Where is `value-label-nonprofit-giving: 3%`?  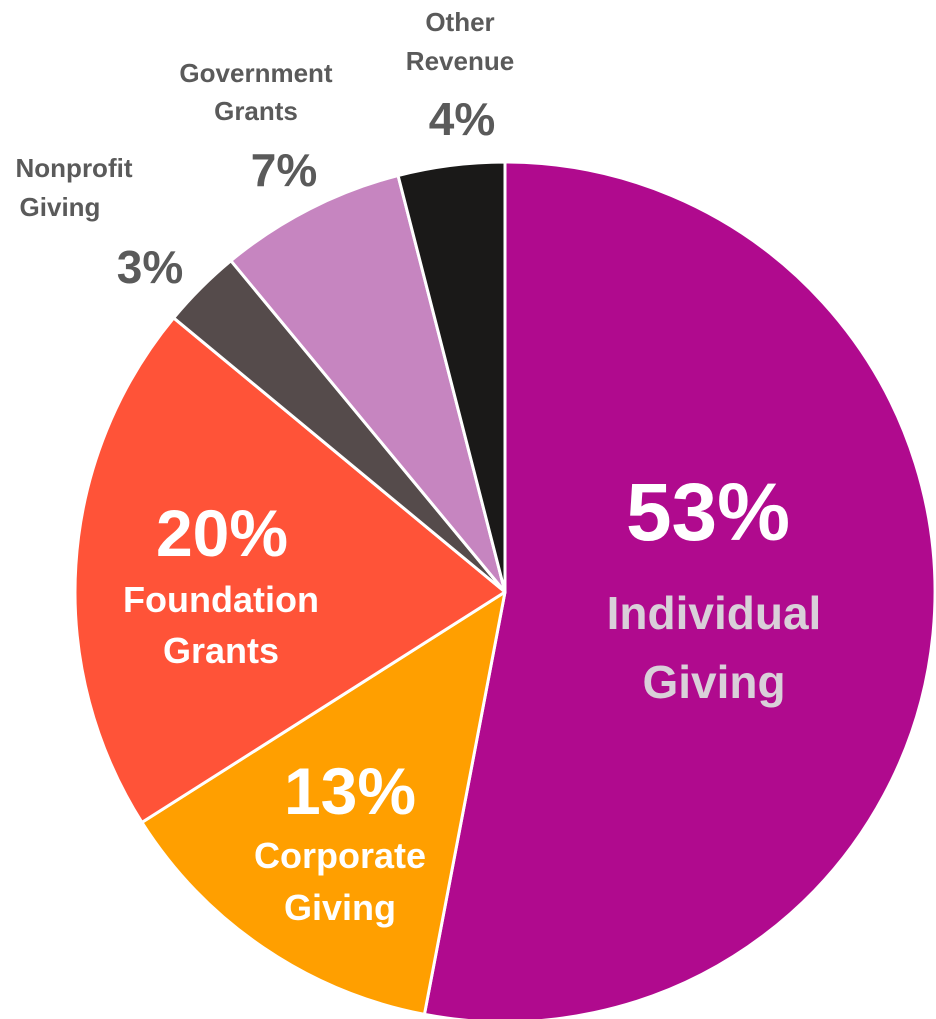 value-label-nonprofit-giving: 3% is located at coordinates (150, 267).